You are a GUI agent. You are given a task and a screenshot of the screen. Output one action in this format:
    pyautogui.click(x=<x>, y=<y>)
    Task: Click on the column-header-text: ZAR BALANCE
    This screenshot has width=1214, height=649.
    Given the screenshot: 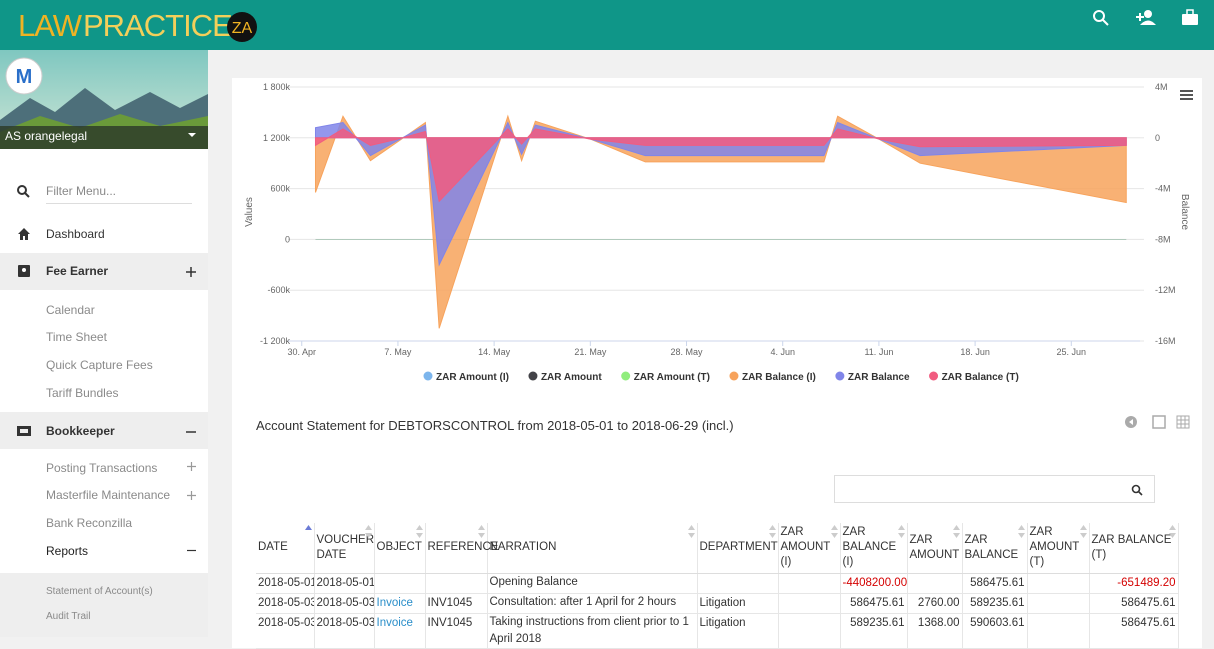 What is the action you would take?
    pyautogui.click(x=991, y=547)
    